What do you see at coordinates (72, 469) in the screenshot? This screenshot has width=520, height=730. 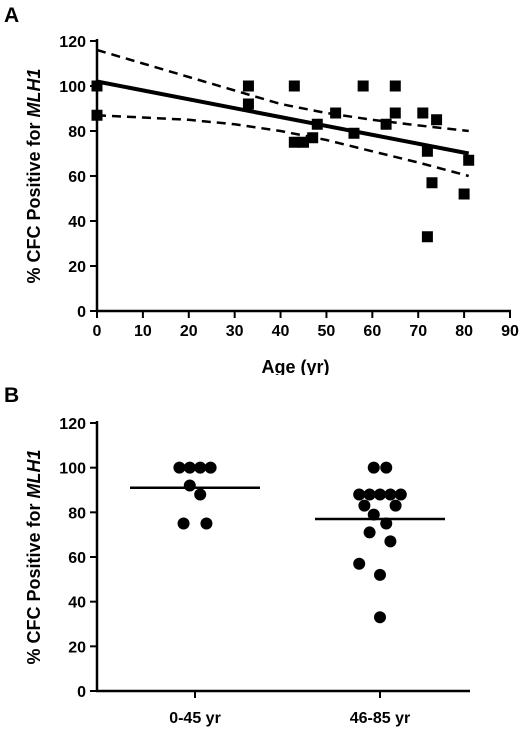 I see `panel-b-y-tick-label: 100` at bounding box center [72, 469].